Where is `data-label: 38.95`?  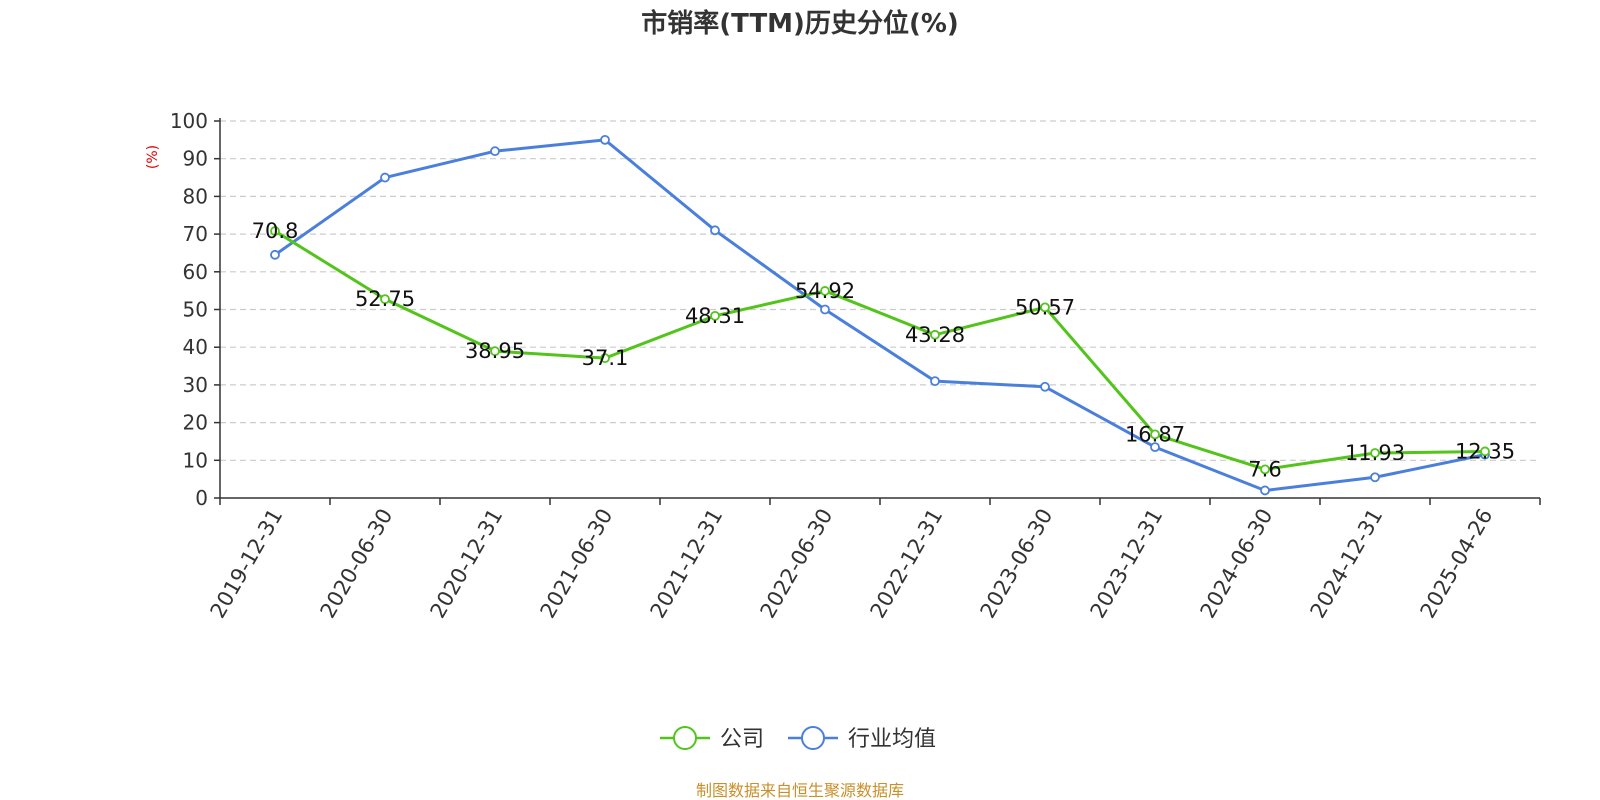
data-label: 38.95 is located at coordinates (495, 351).